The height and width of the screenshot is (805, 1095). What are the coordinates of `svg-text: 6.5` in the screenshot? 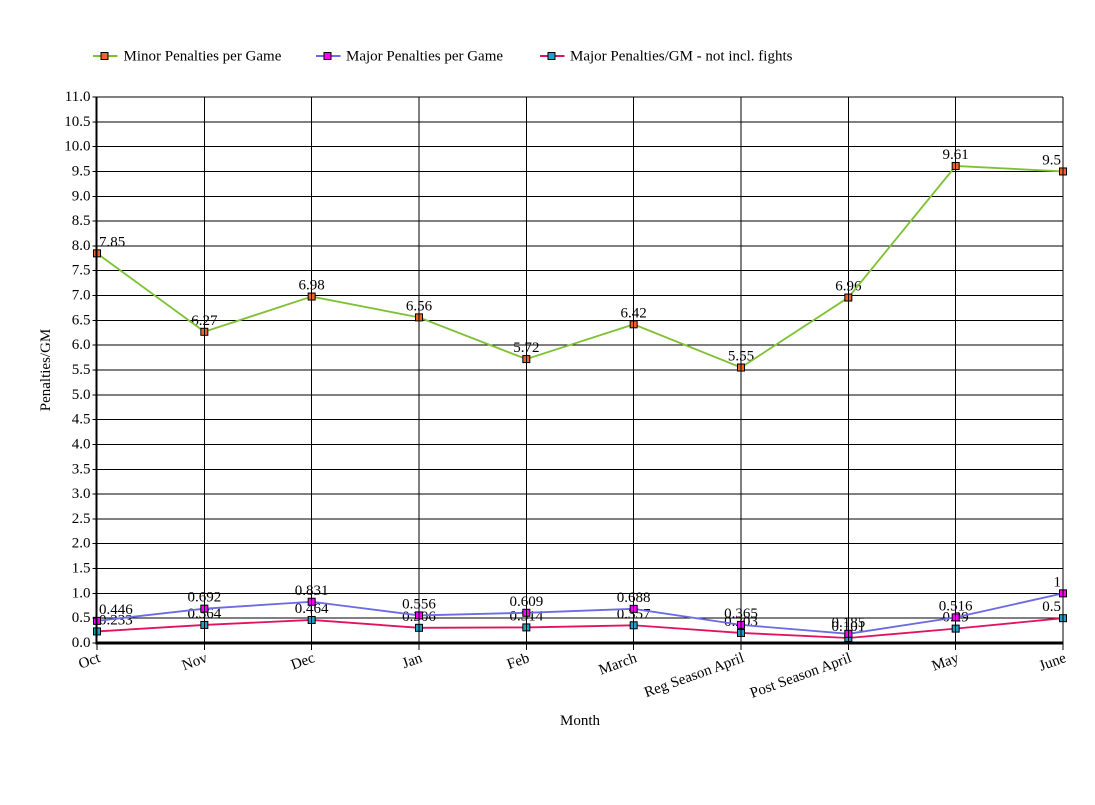 It's located at (81, 320).